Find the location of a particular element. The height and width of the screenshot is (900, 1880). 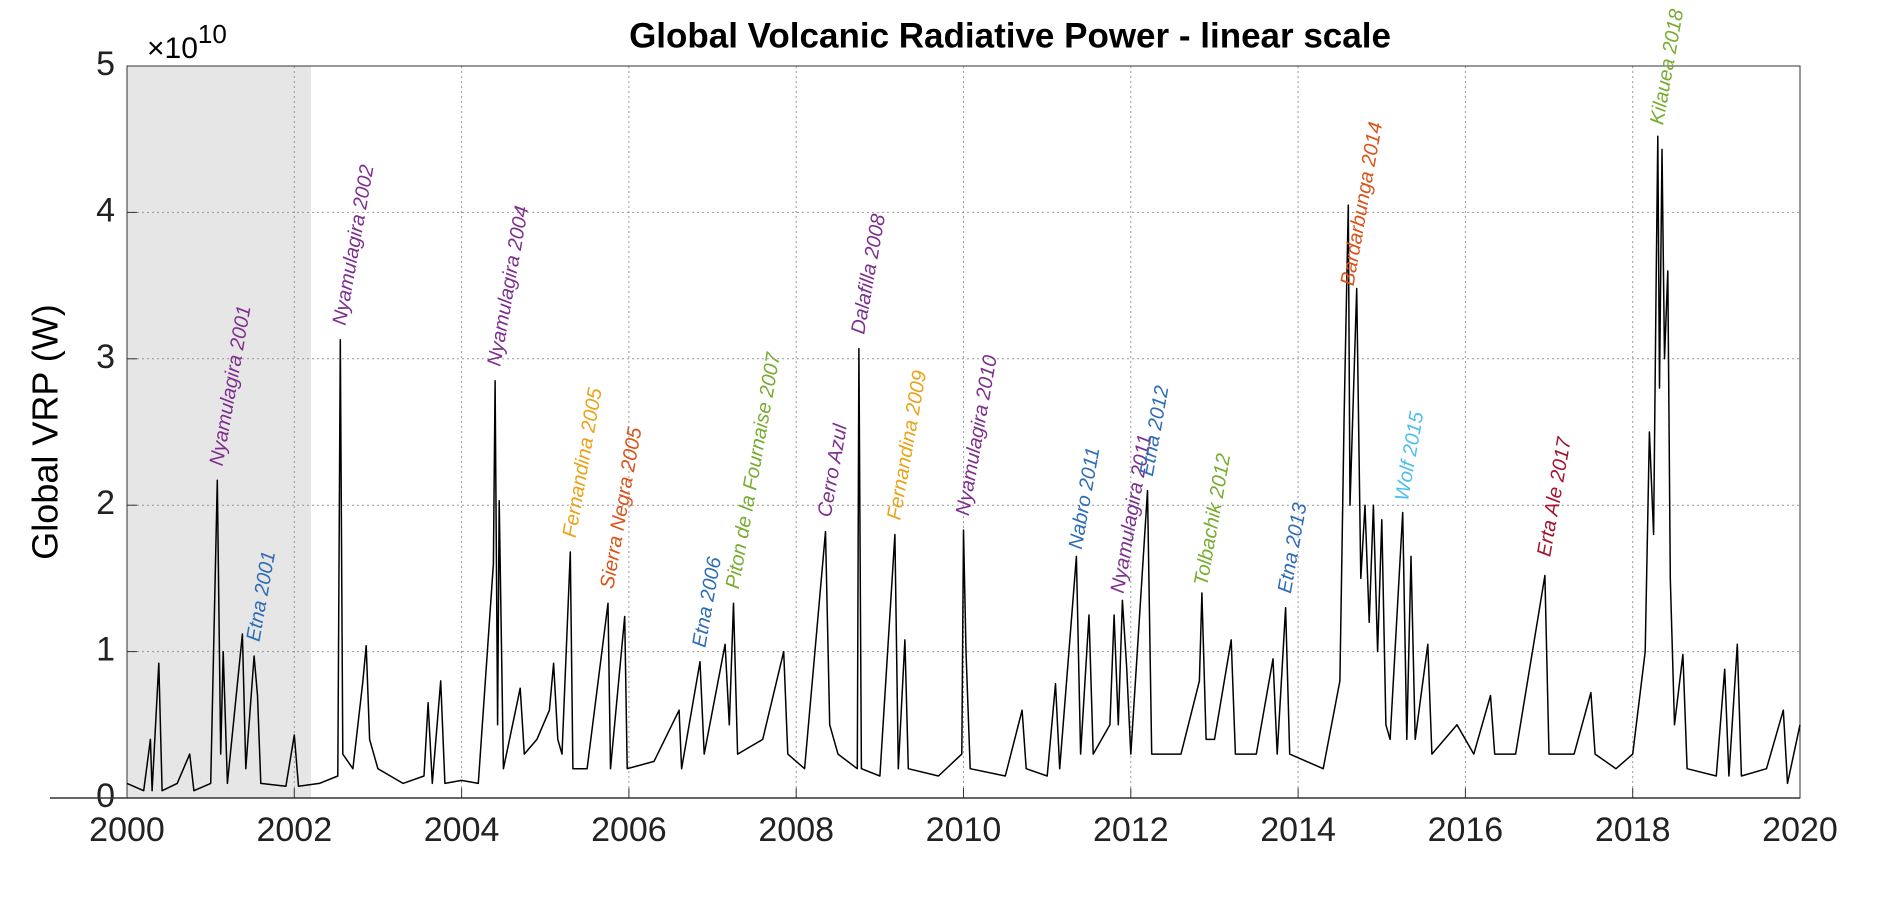

y-tick-label: 5 is located at coordinates (105, 64).